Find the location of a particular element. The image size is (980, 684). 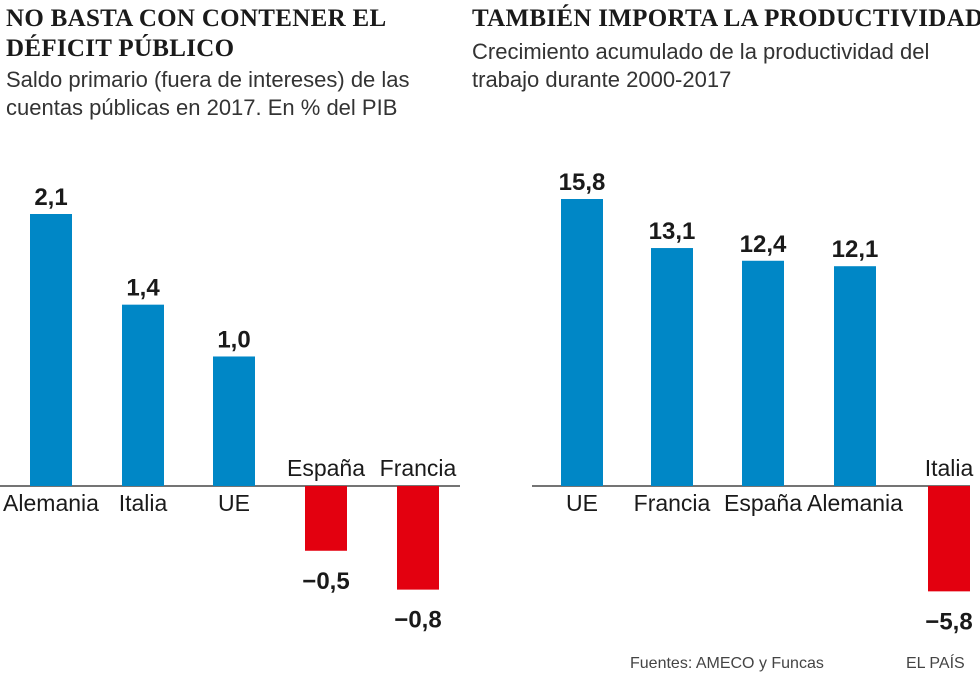

value-label-ue: 1,0 is located at coordinates (233, 339).